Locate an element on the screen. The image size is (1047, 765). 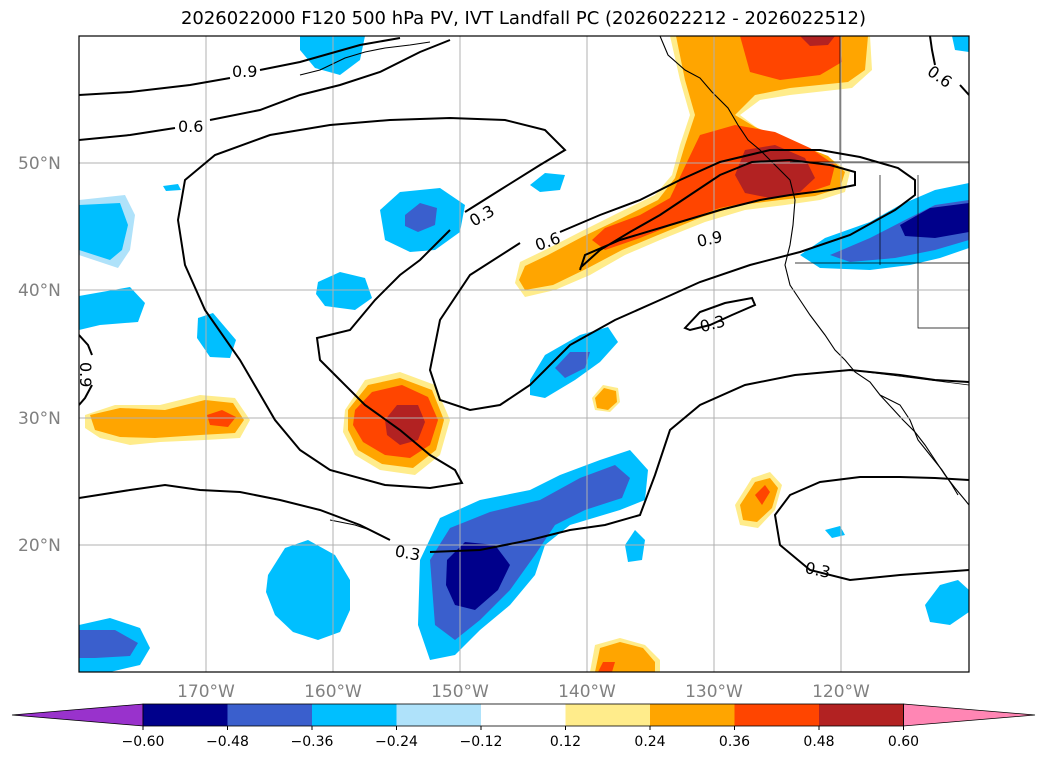
lon-label: 130°W is located at coordinates (714, 692).